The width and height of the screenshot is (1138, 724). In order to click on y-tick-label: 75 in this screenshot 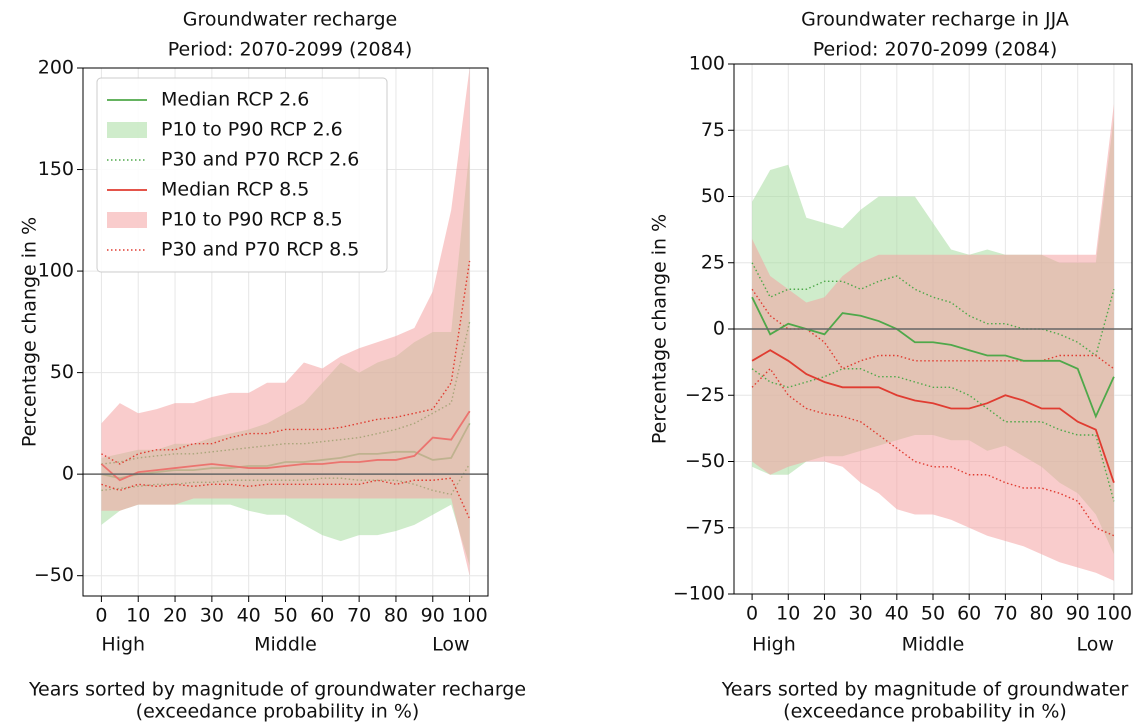, I will do `click(713, 130)`.